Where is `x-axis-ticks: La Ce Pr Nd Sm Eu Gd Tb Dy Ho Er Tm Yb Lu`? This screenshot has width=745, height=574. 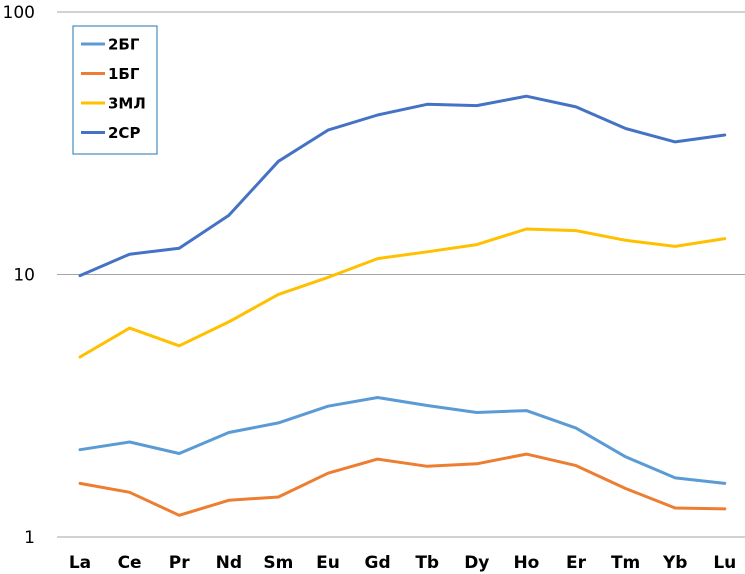
x-axis-ticks: La Ce Pr Nd Sm Eu Gd Tb Dy Ho Er Tm Yb Lu is located at coordinates (402, 563).